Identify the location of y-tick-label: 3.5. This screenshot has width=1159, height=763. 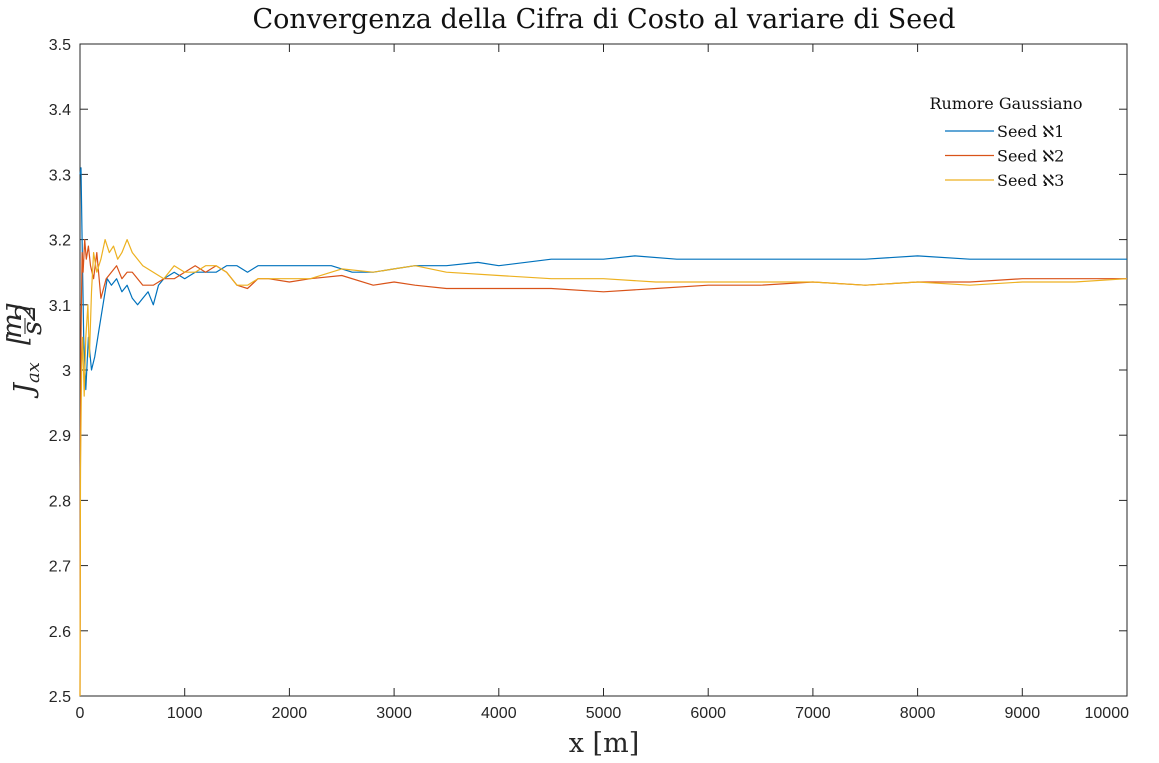
(60, 45).